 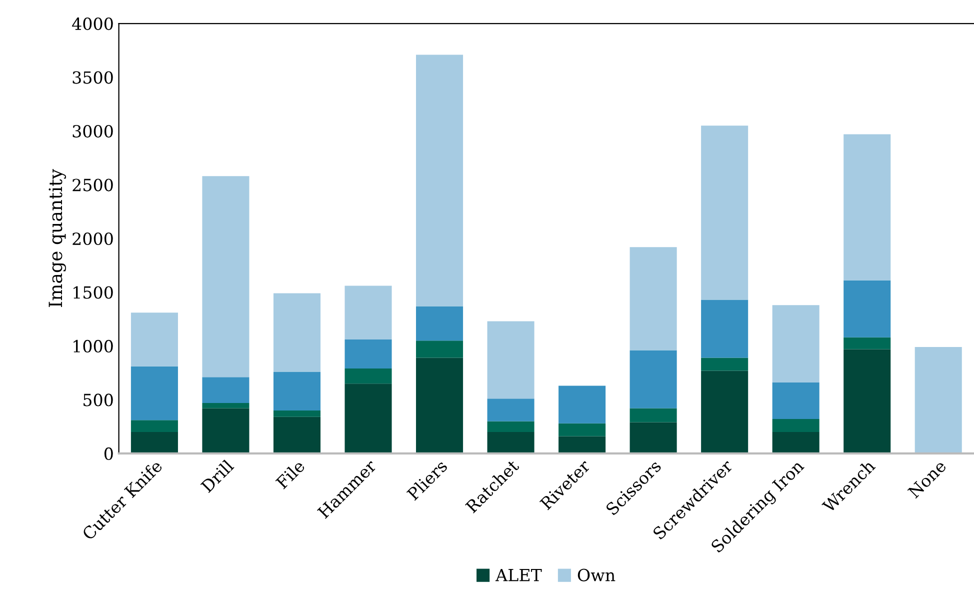 What do you see at coordinates (93, 292) in the screenshot?
I see `y-tick-label: 1500` at bounding box center [93, 292].